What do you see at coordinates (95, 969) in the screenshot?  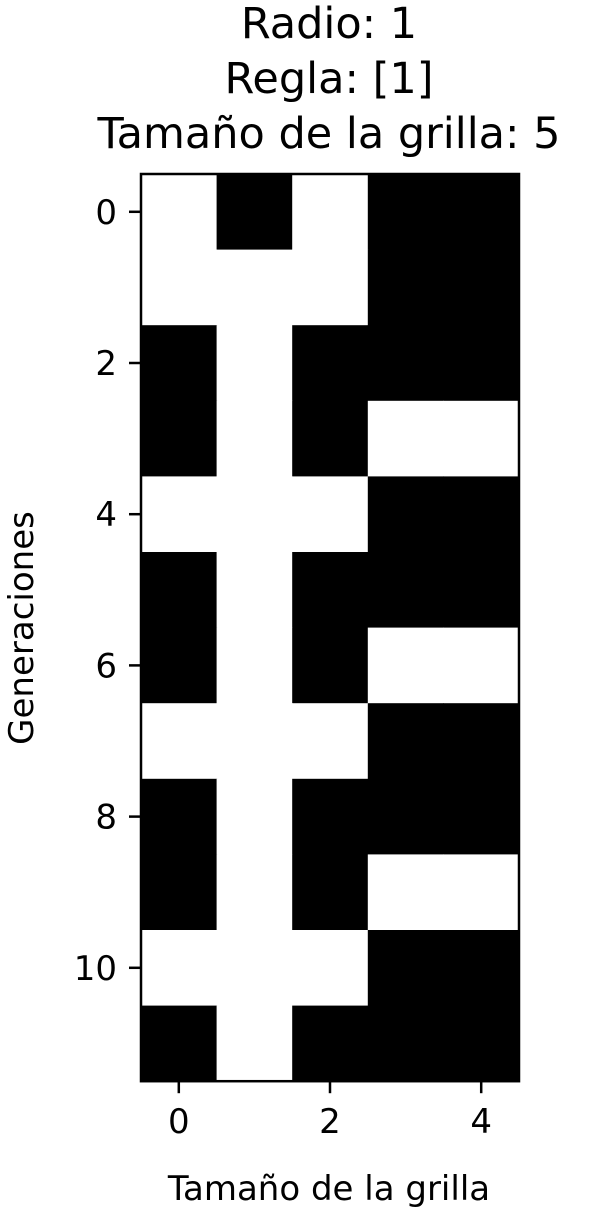 I see `y-tick-label-10: 10` at bounding box center [95, 969].